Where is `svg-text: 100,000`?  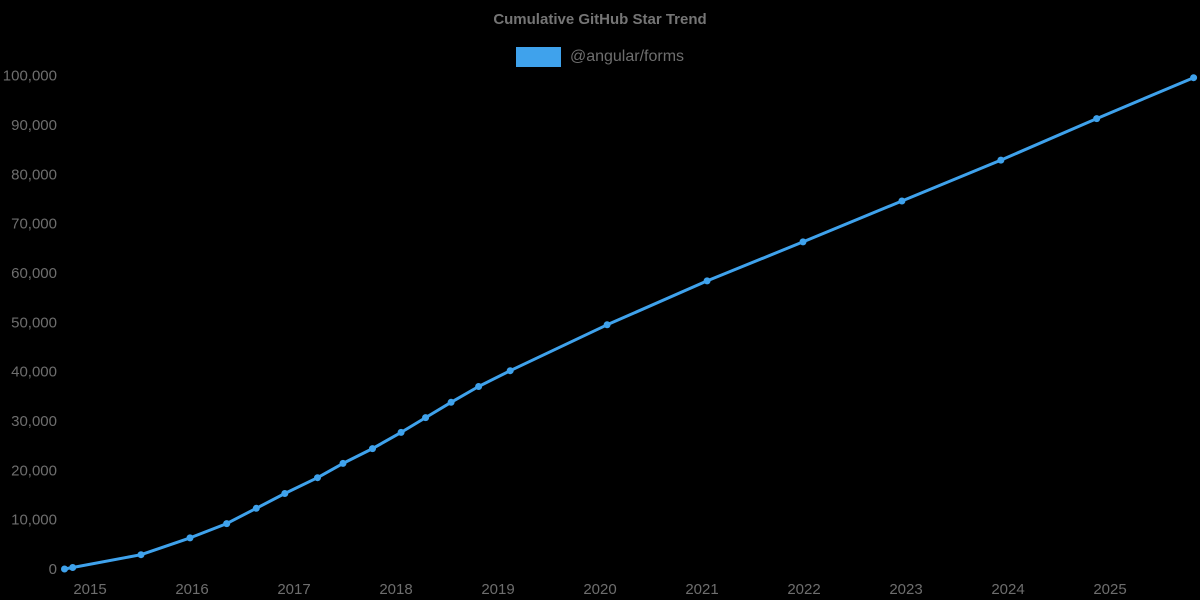 svg-text: 100,000 is located at coordinates (30, 76).